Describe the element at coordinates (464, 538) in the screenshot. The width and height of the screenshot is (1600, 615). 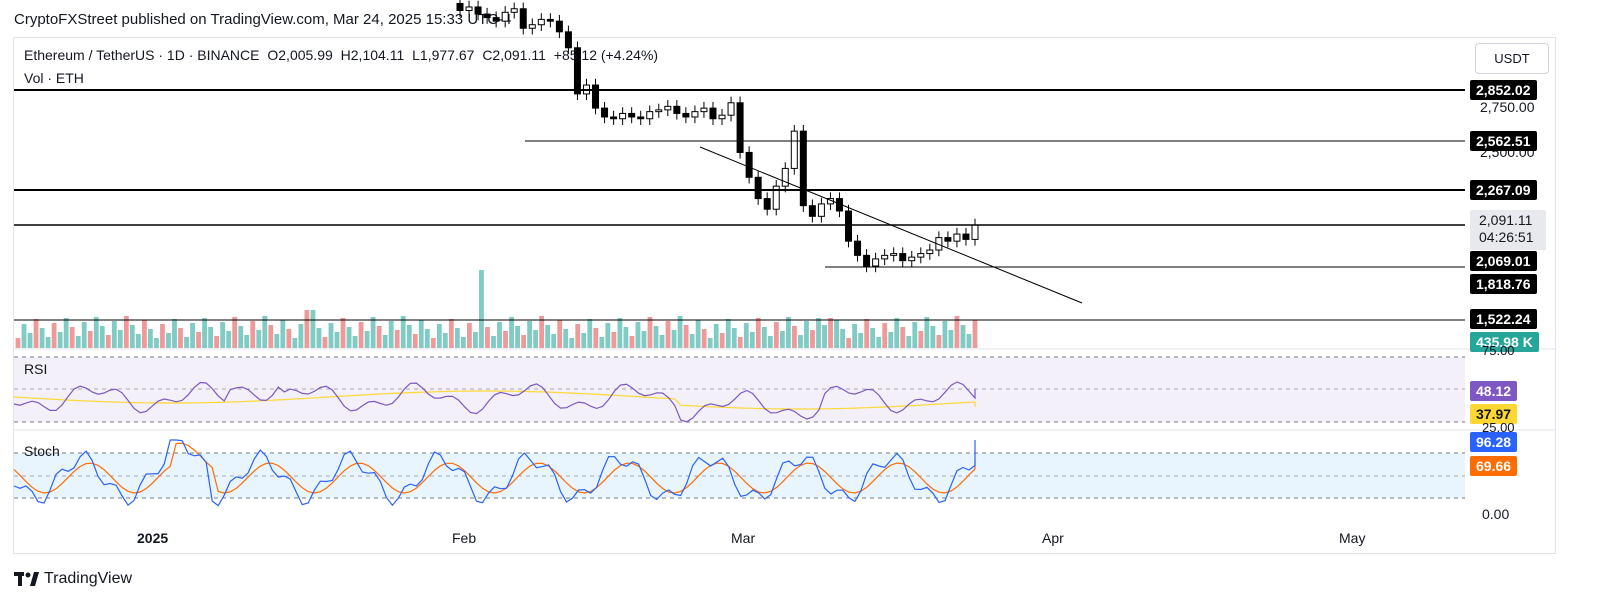
I see `x-tick-feb: Feb` at that location.